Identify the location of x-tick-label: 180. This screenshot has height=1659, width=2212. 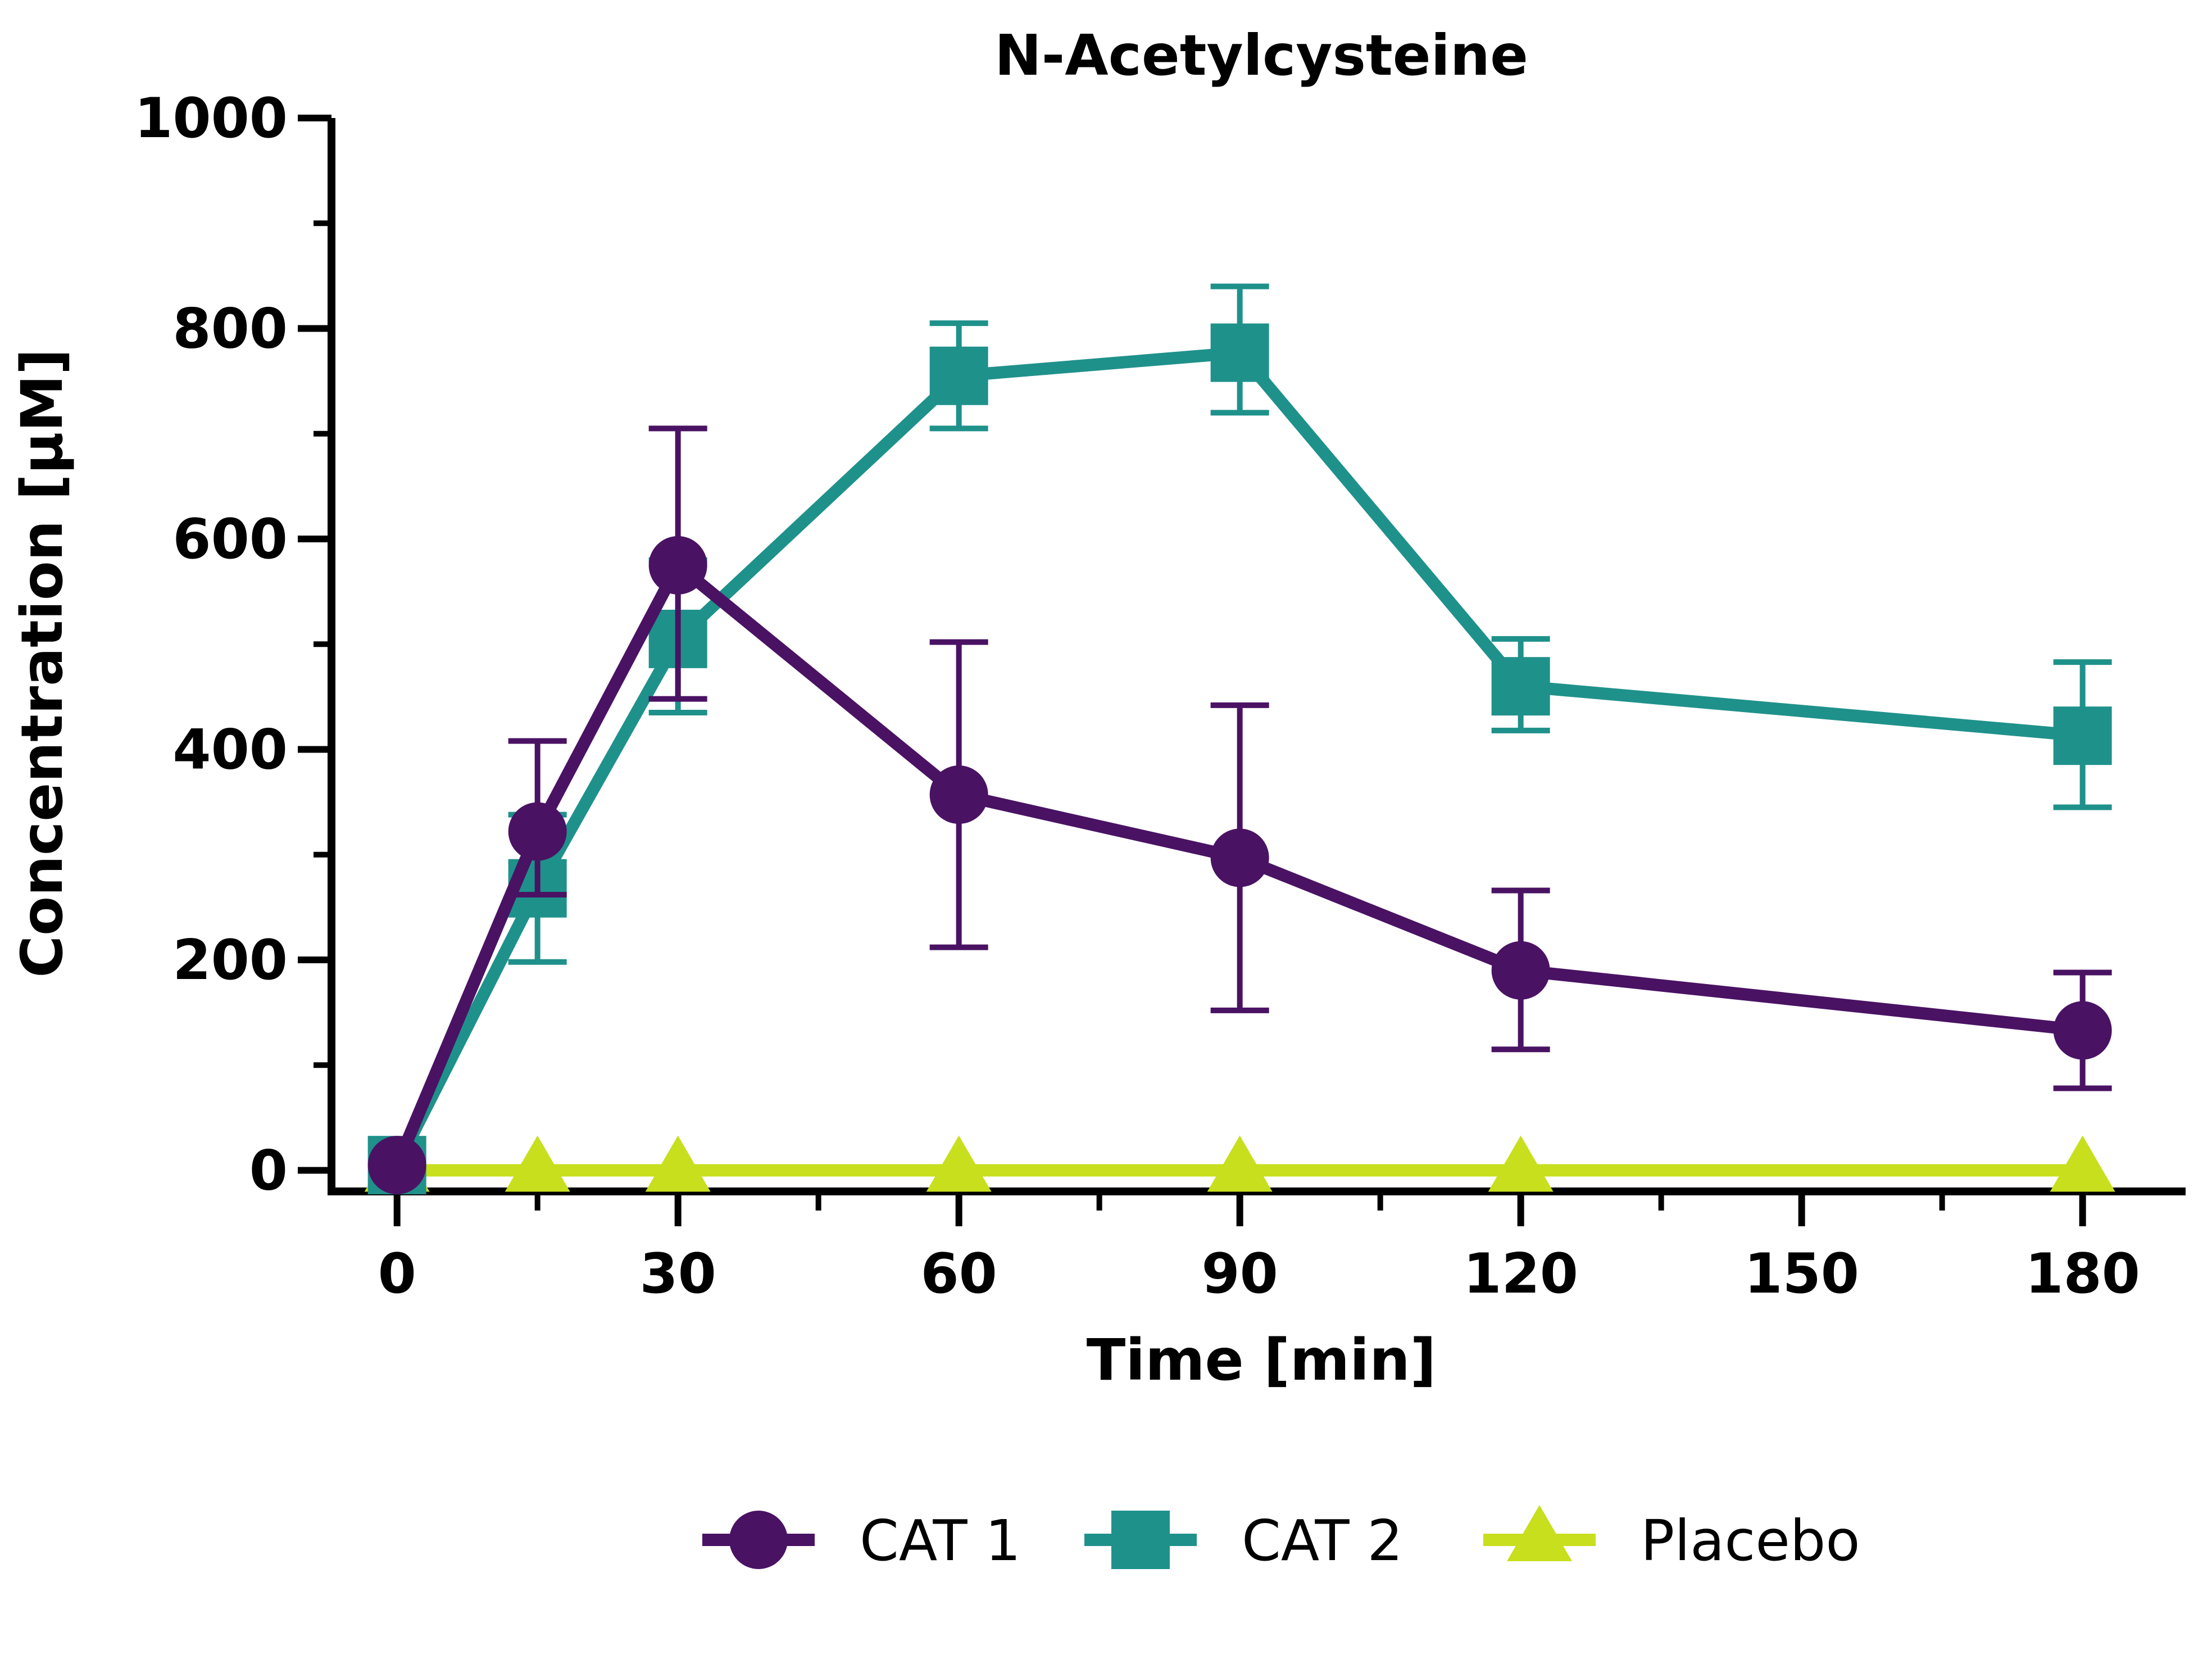
(2082, 1274).